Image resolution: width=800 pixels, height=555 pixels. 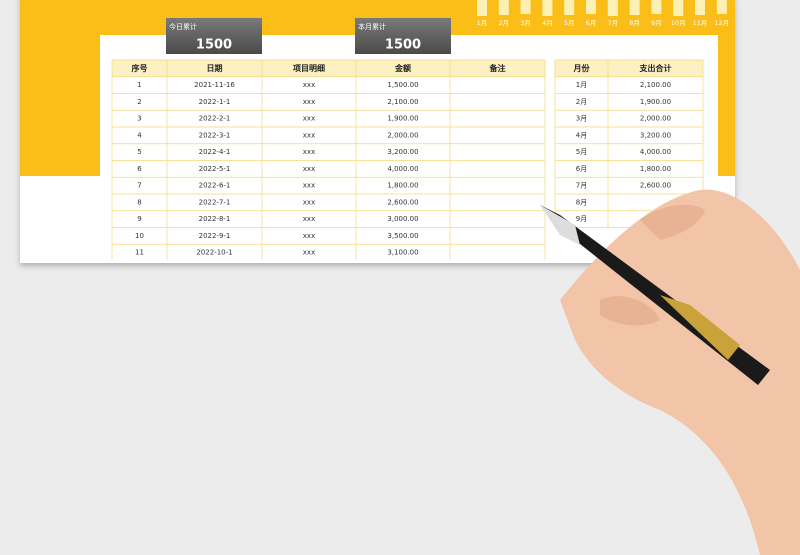 I want to click on column-header: 备注, so click(x=497, y=68).